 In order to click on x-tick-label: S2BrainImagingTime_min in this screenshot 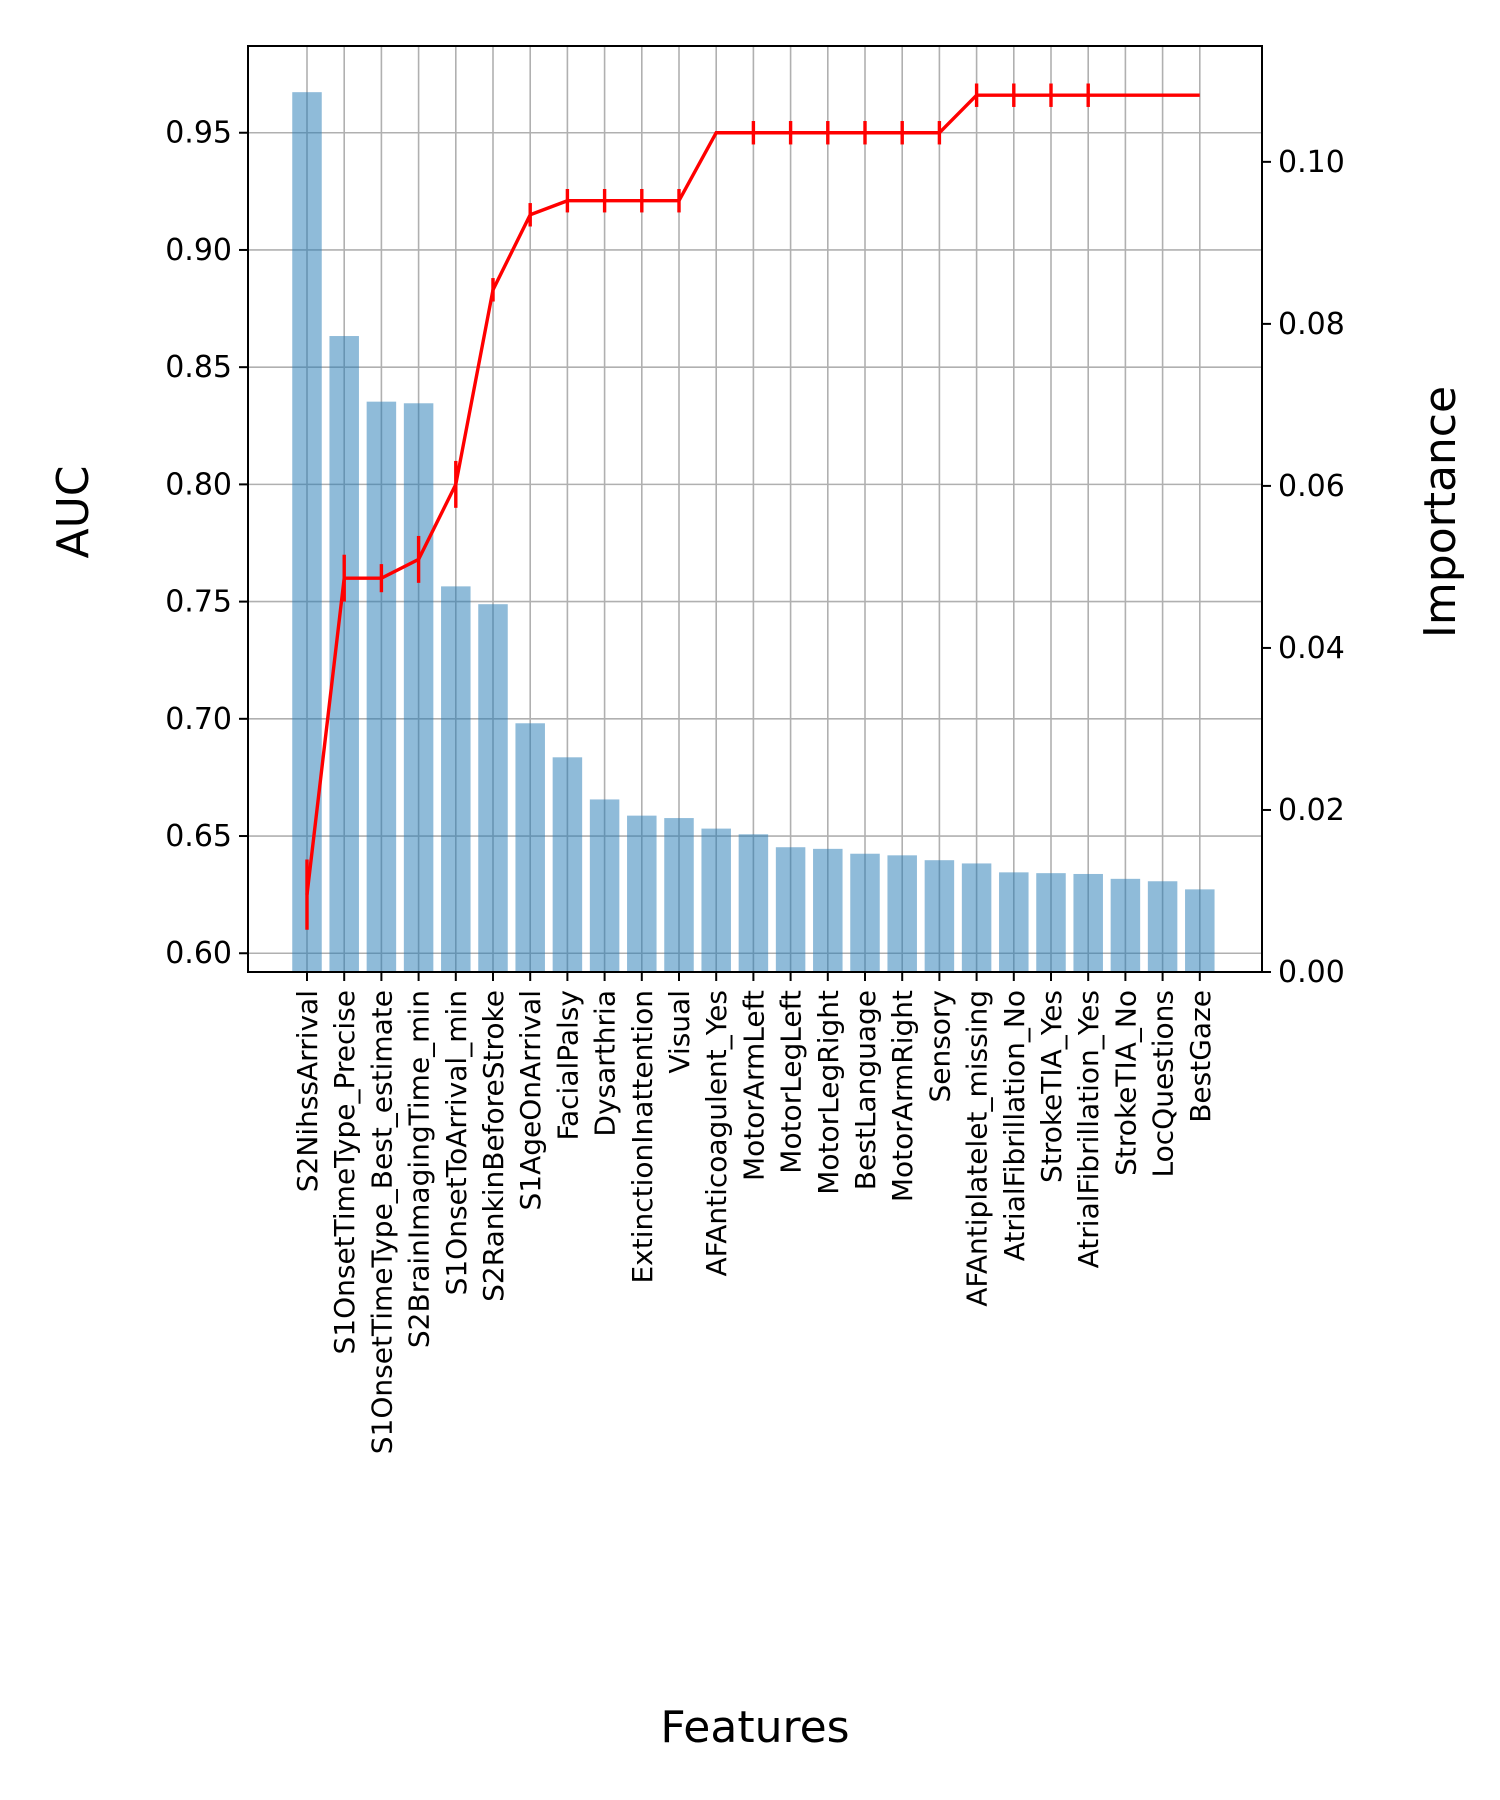, I will do `click(419, 1169)`.